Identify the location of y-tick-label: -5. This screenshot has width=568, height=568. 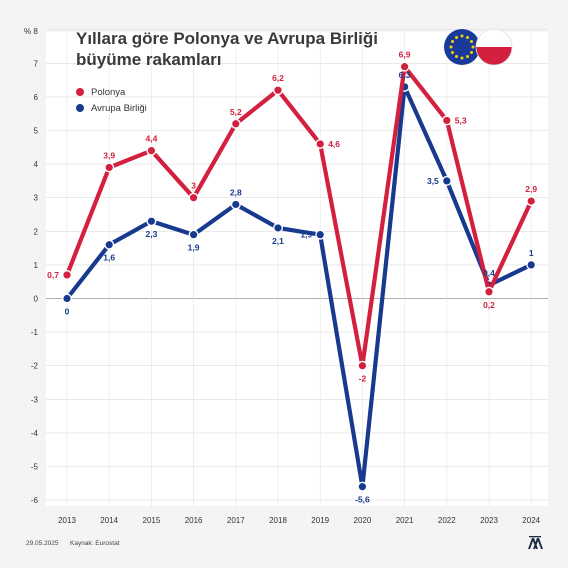
(35, 467).